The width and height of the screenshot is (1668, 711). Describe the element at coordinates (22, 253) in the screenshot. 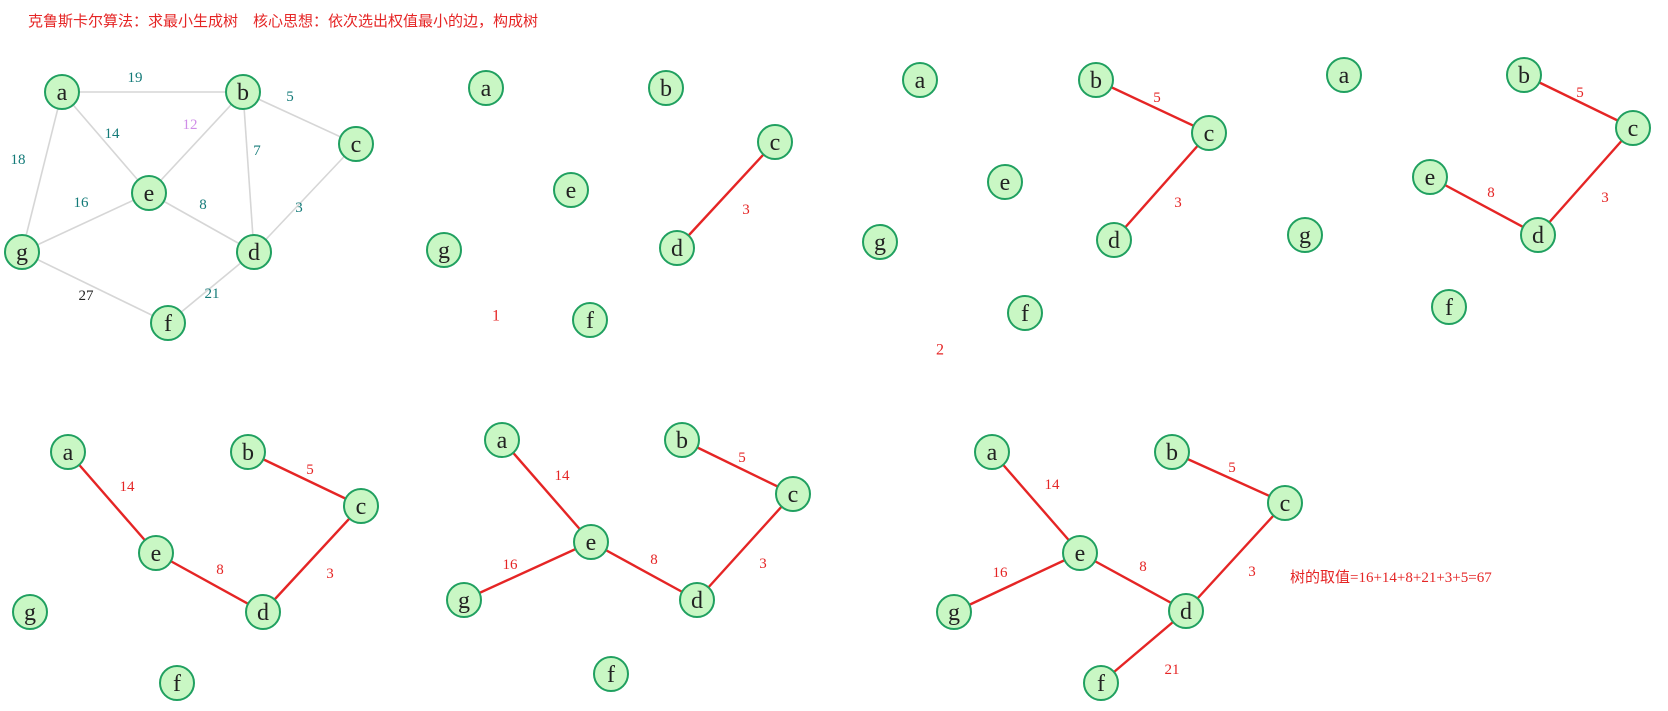

I see `node-label: g` at that location.